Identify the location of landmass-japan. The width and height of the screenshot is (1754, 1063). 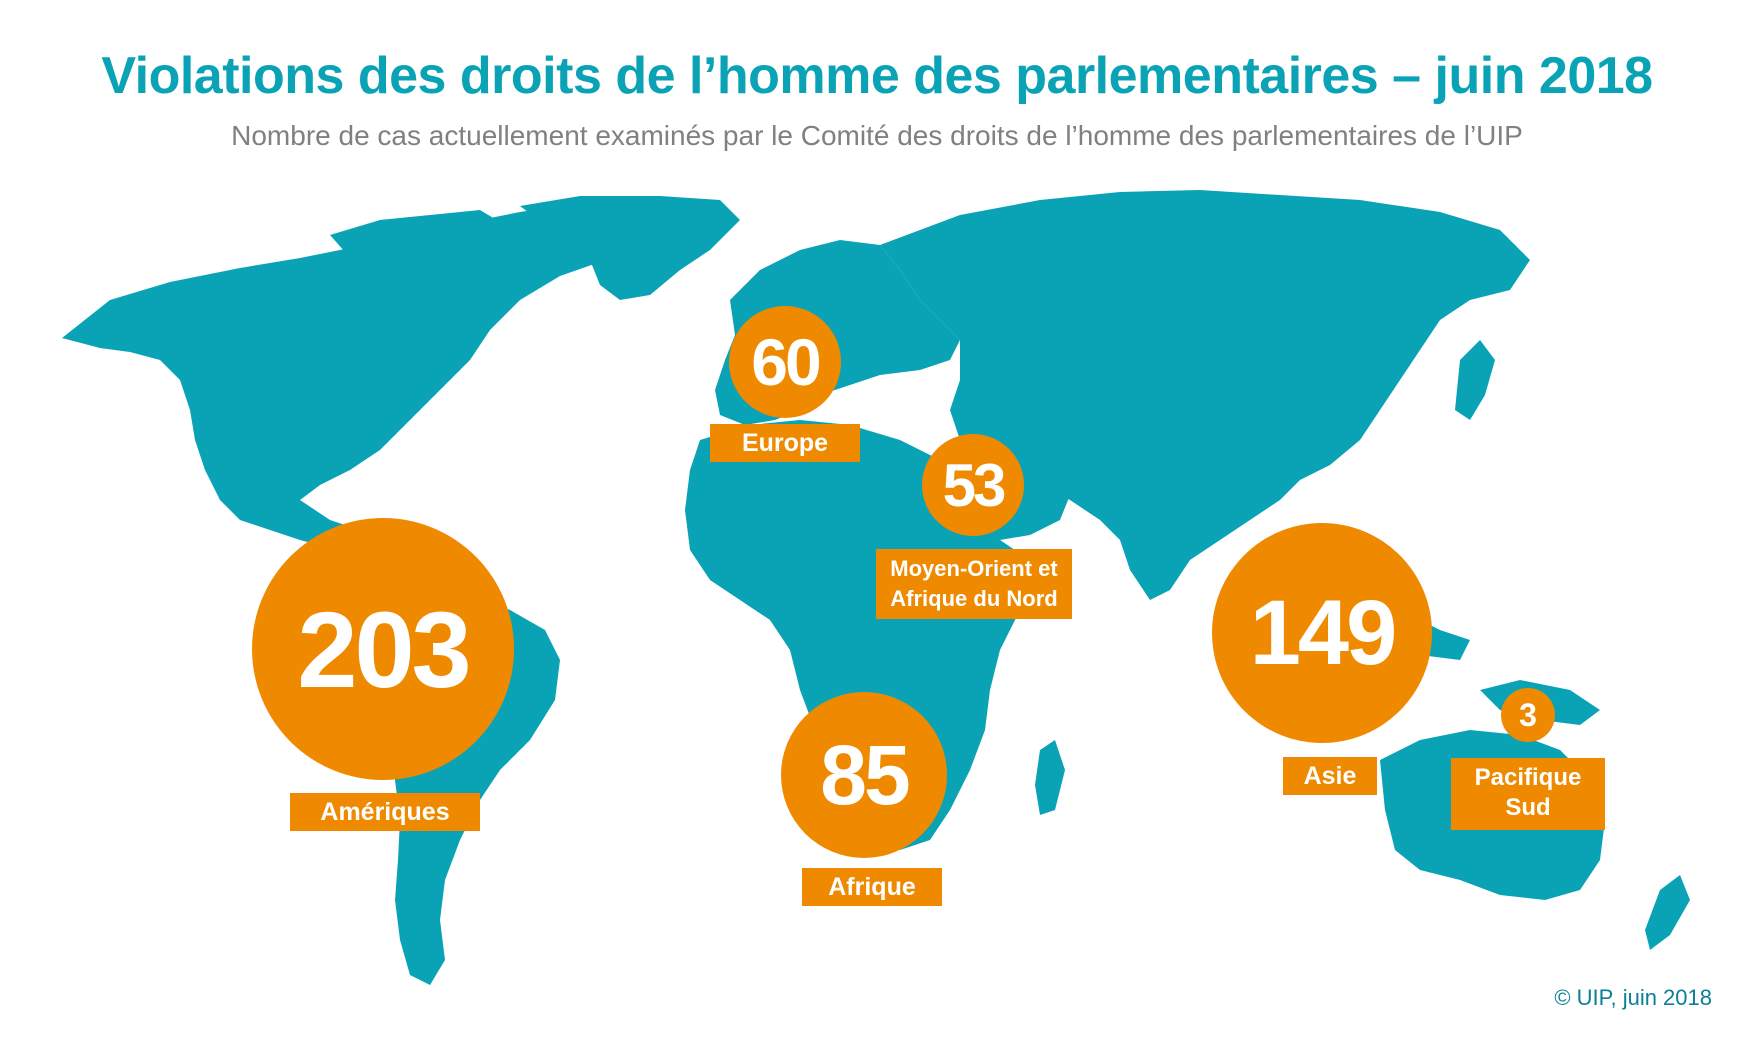
(1475, 380).